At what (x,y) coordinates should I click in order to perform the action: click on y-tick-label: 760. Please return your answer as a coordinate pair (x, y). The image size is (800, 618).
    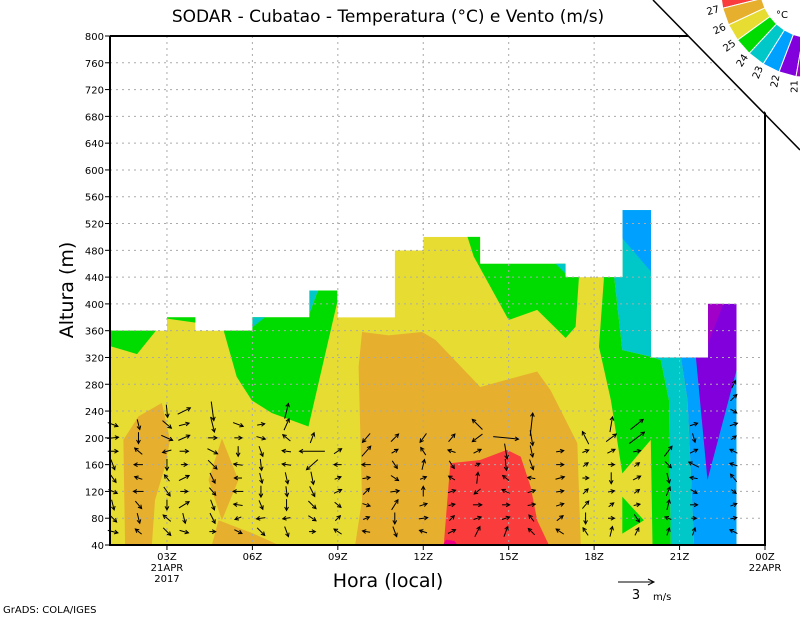
    Looking at the image, I should click on (94, 64).